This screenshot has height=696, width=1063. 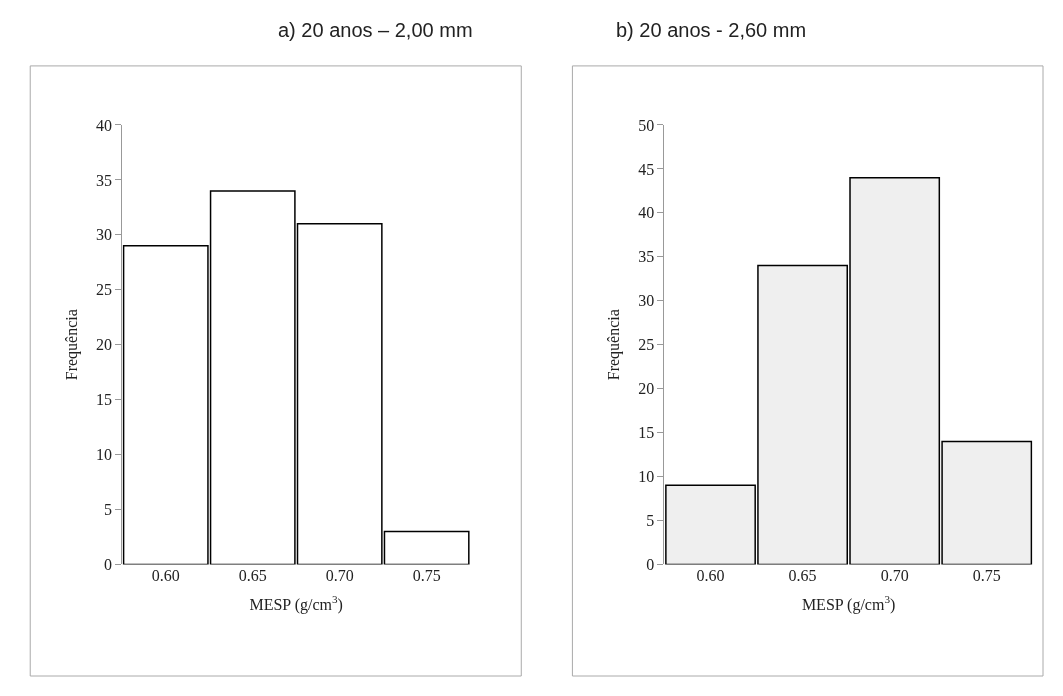 What do you see at coordinates (711, 30) in the screenshot?
I see `chart-title: b) 20 anos - 2,60 mm` at bounding box center [711, 30].